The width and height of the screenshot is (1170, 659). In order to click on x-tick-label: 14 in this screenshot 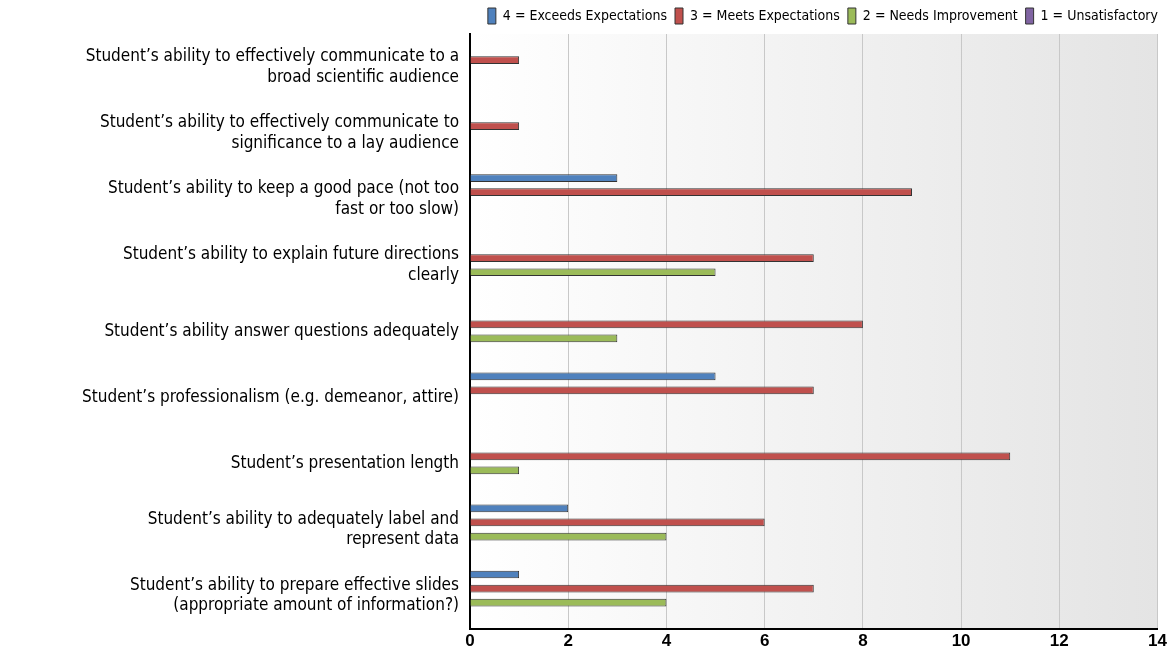, I will do `click(1158, 641)`.